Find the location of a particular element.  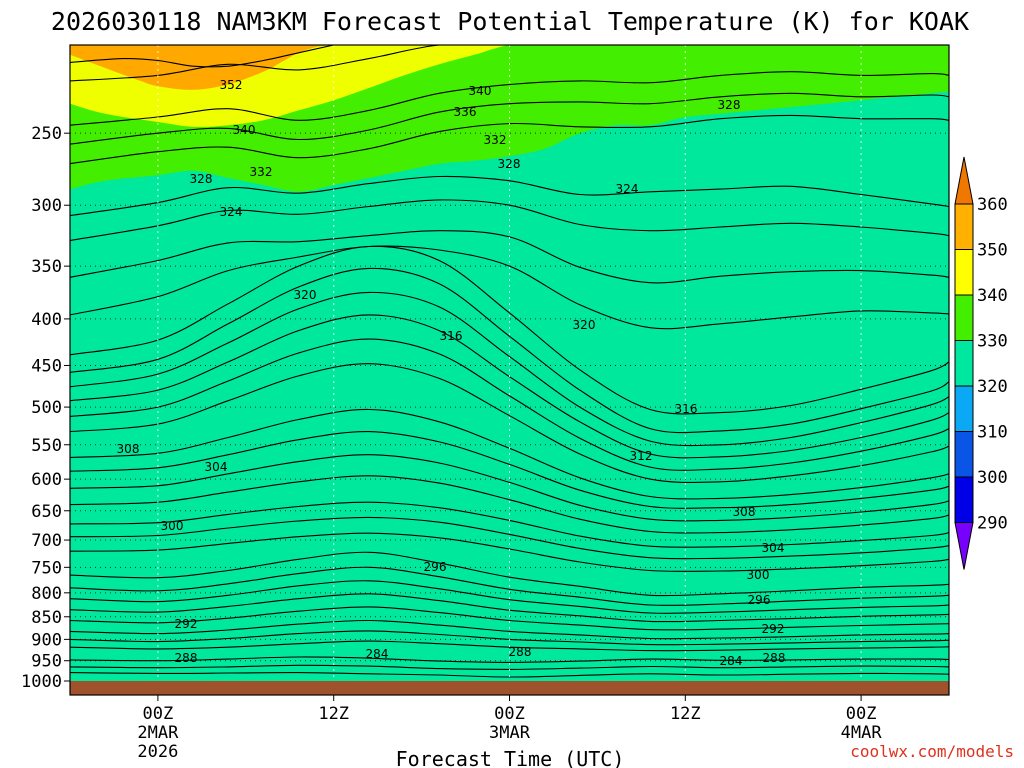

contour-label: 312 is located at coordinates (641, 456).